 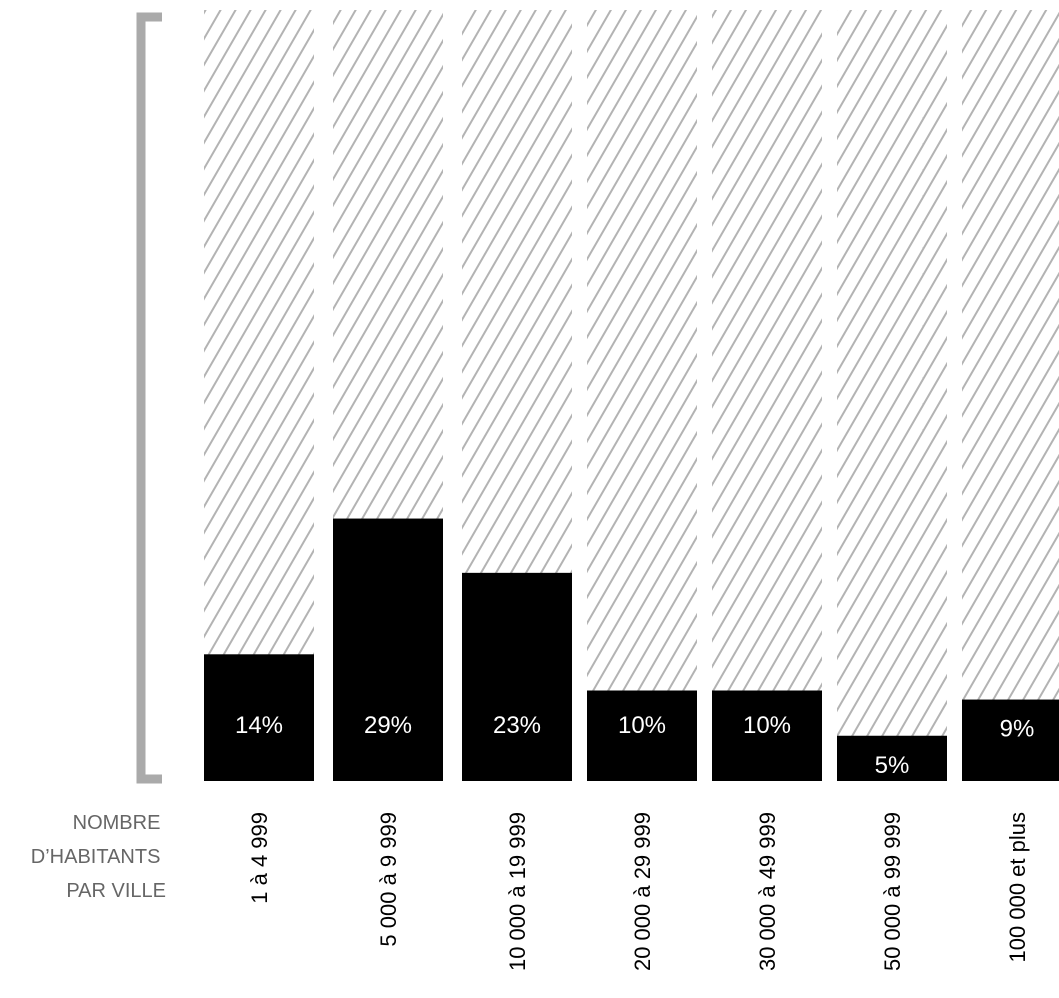 I want to click on x-axis-title-line: NOMBRE, so click(x=117, y=823).